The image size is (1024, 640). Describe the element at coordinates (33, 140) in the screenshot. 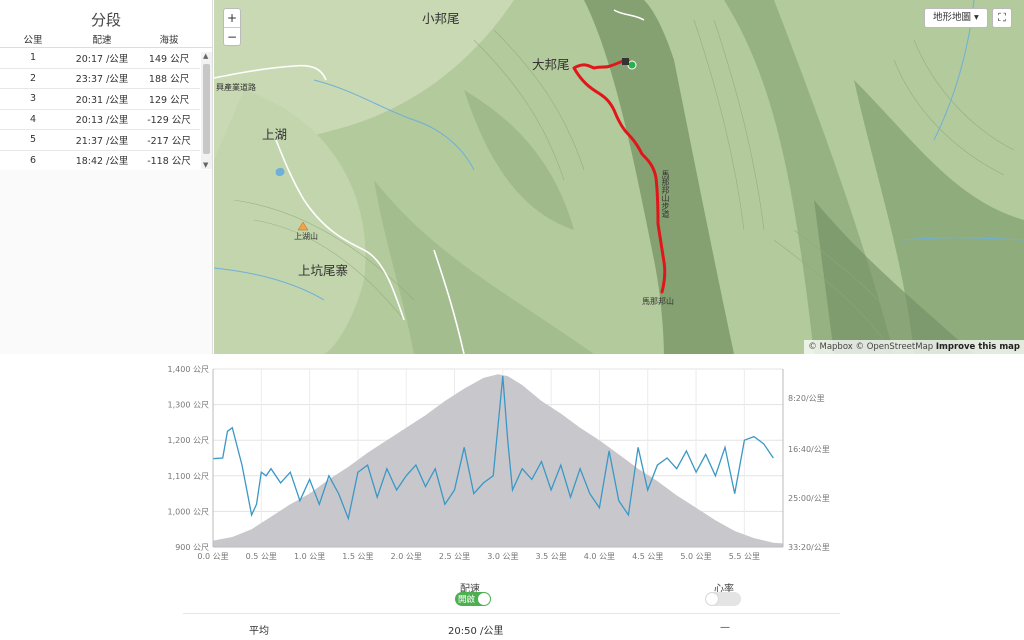

I see `split-km: 5` at that location.